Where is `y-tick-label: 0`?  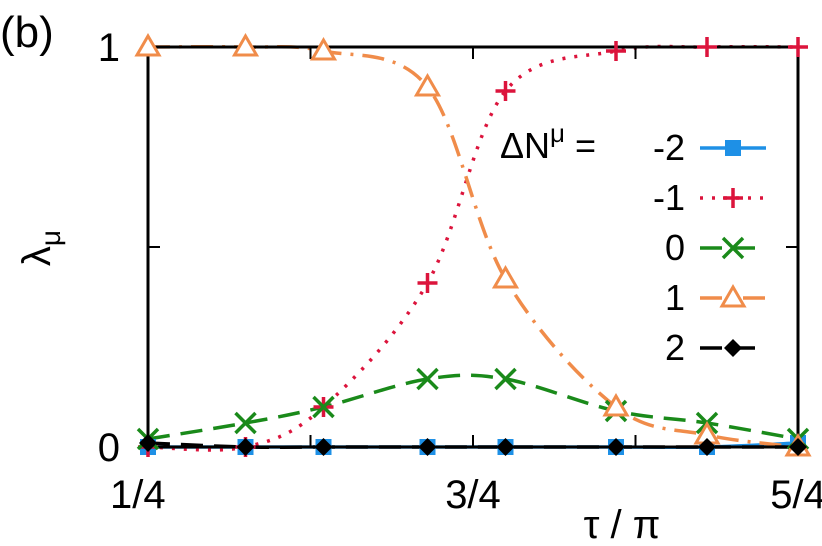
y-tick-label: 0 is located at coordinates (109, 448).